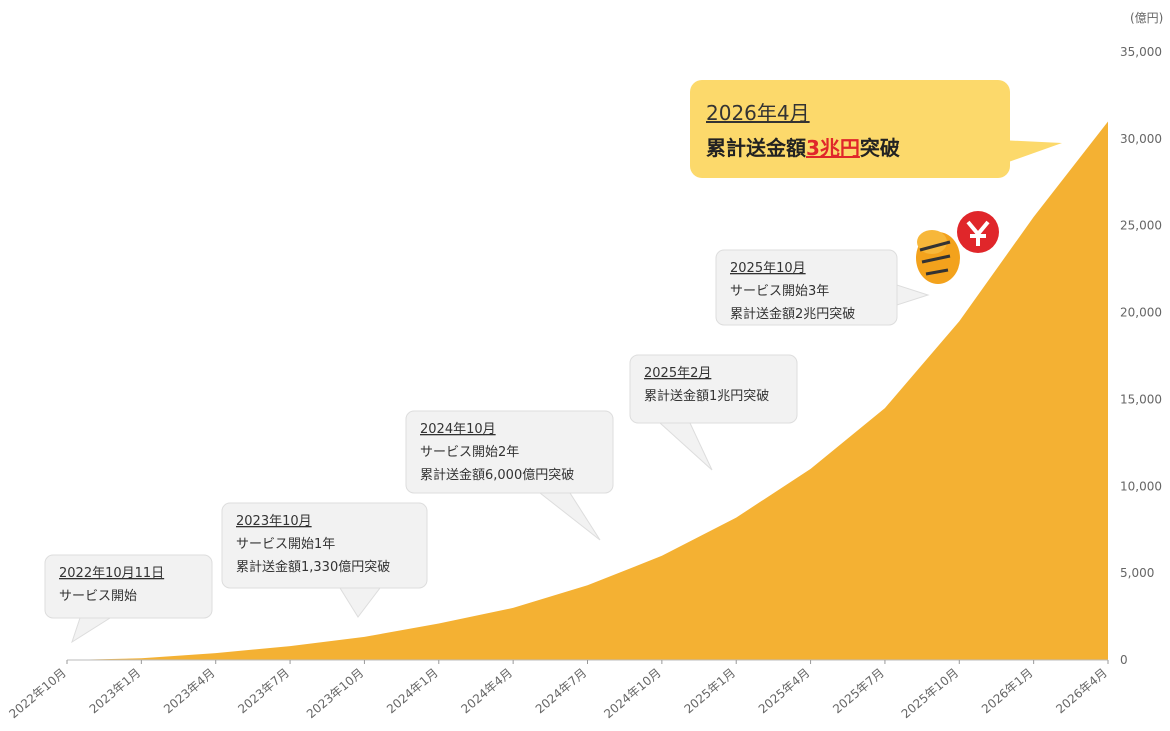 This screenshot has width=1170, height=731. What do you see at coordinates (957, 247) in the screenshot?
I see `mascot-icon` at bounding box center [957, 247].